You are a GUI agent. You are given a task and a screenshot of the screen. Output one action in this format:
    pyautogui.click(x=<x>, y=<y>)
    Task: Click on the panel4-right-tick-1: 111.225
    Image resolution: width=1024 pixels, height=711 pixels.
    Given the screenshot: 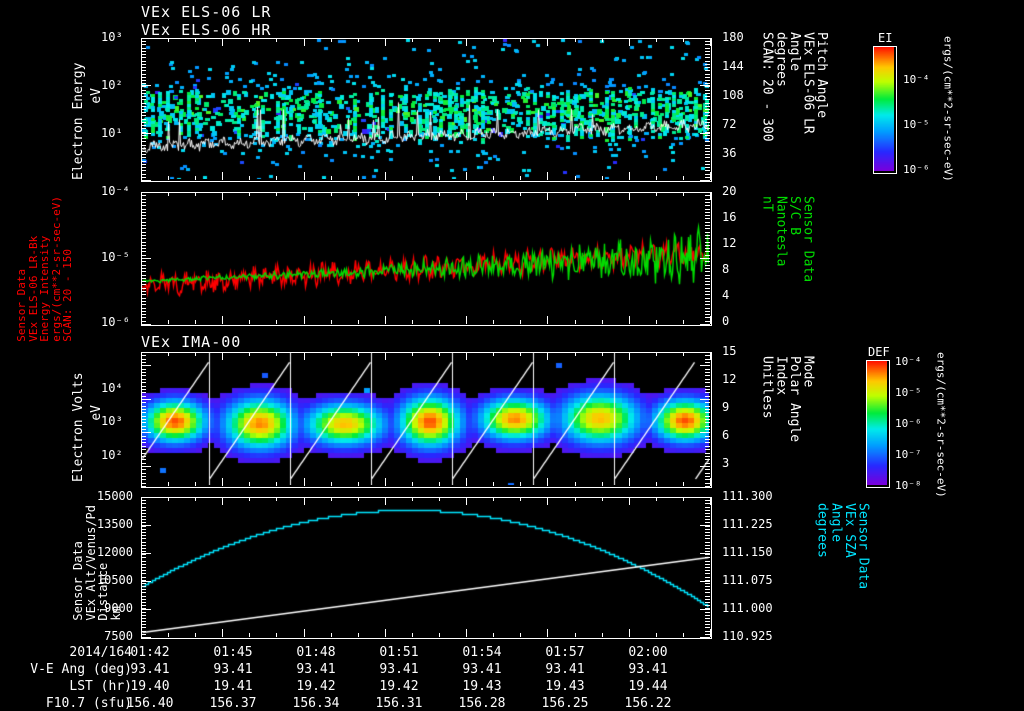 What is the action you would take?
    pyautogui.click(x=747, y=524)
    